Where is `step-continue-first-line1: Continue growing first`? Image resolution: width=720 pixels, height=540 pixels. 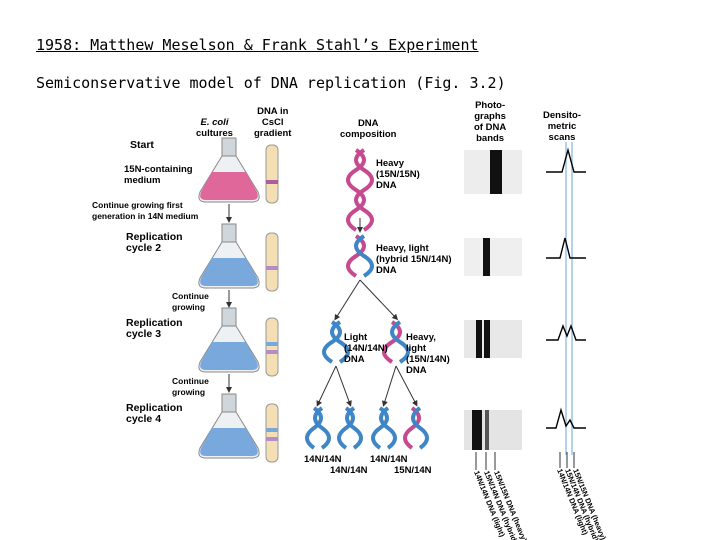
step-continue-first-line1: Continue growing first is located at coordinates (137, 205).